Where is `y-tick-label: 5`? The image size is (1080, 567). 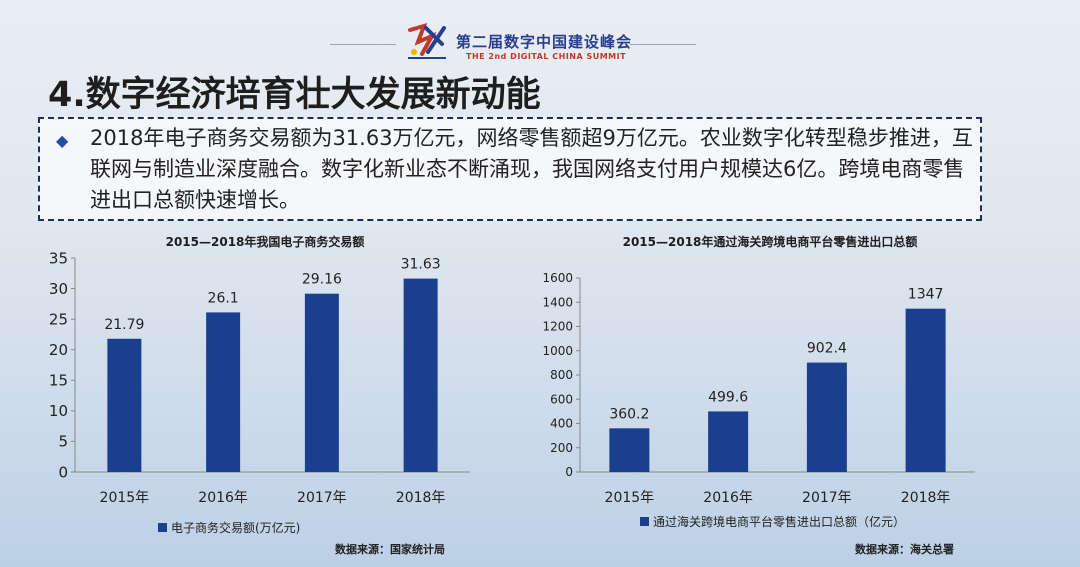
y-tick-label: 5 is located at coordinates (63, 442).